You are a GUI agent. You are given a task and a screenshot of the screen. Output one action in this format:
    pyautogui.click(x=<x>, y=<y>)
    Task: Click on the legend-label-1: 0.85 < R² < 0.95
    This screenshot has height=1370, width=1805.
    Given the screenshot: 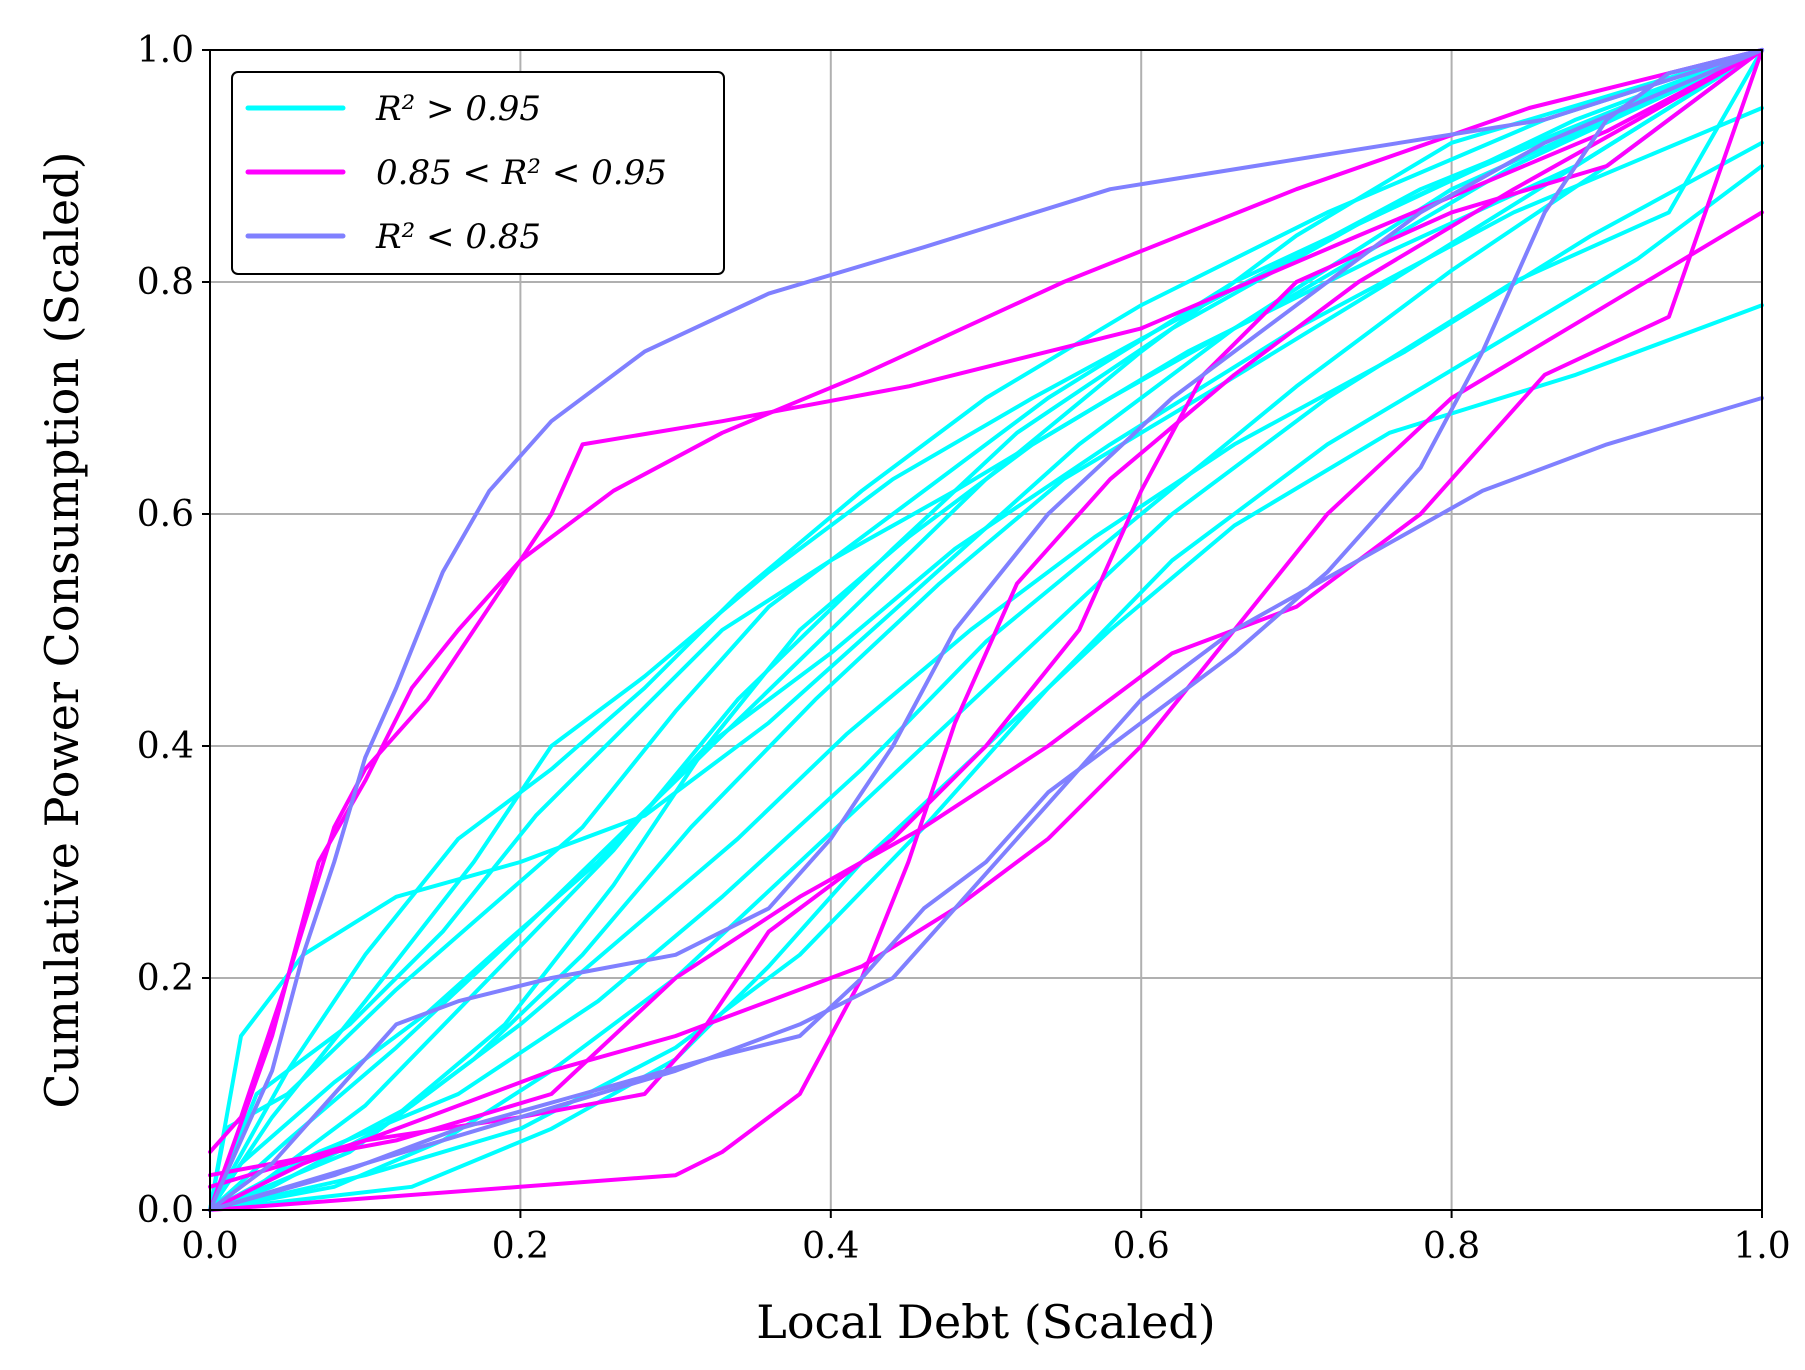 What is the action you would take?
    pyautogui.click(x=521, y=173)
    